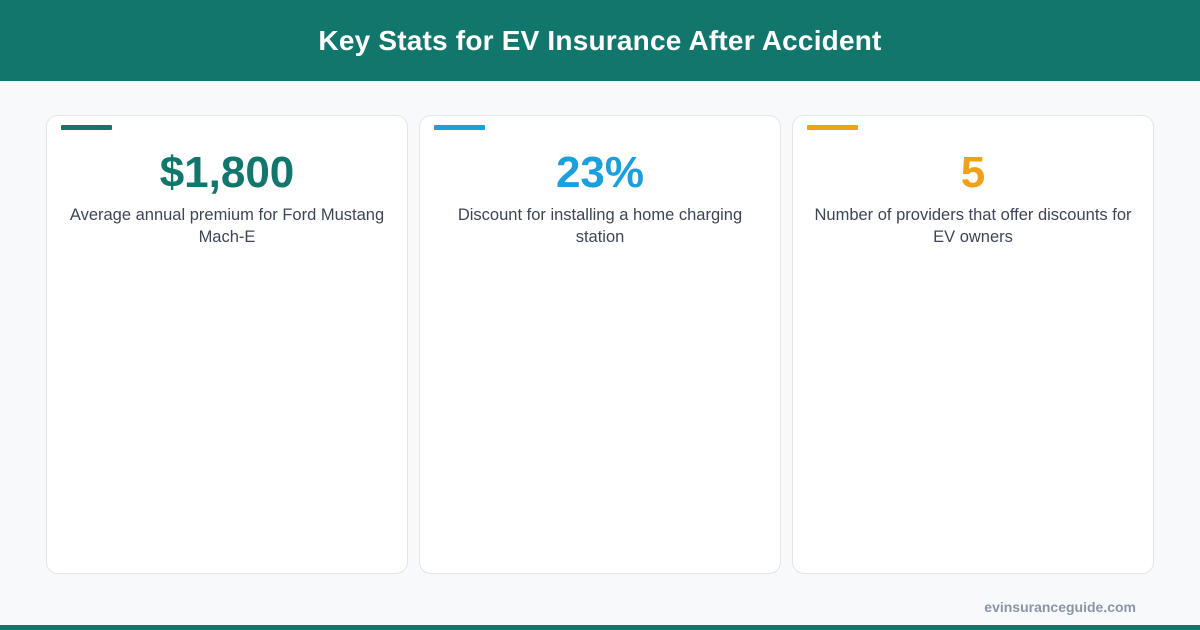 The height and width of the screenshot is (630, 1200). What do you see at coordinates (1060, 607) in the screenshot?
I see `footer-site-url: evinsuranceguide.com` at bounding box center [1060, 607].